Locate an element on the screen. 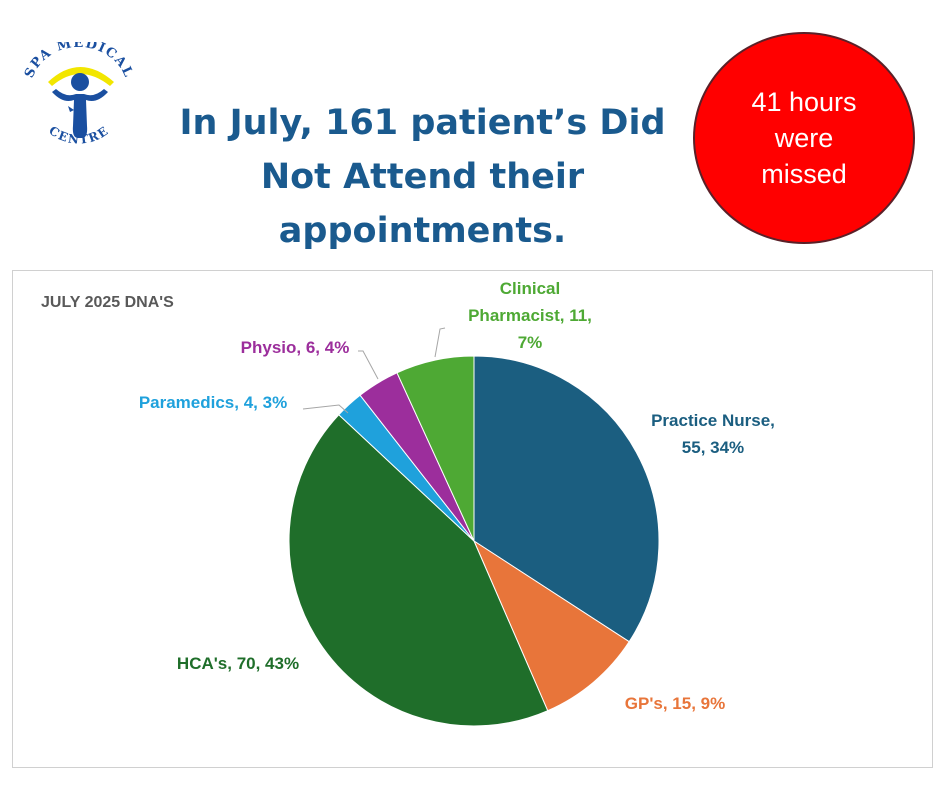 The width and height of the screenshot is (940, 788). logo-figure-head is located at coordinates (80, 82).